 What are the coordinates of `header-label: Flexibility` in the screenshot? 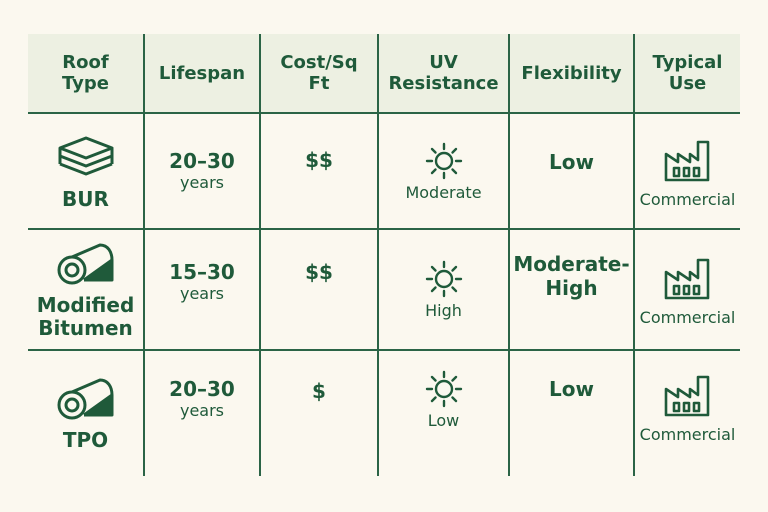 It's located at (571, 73).